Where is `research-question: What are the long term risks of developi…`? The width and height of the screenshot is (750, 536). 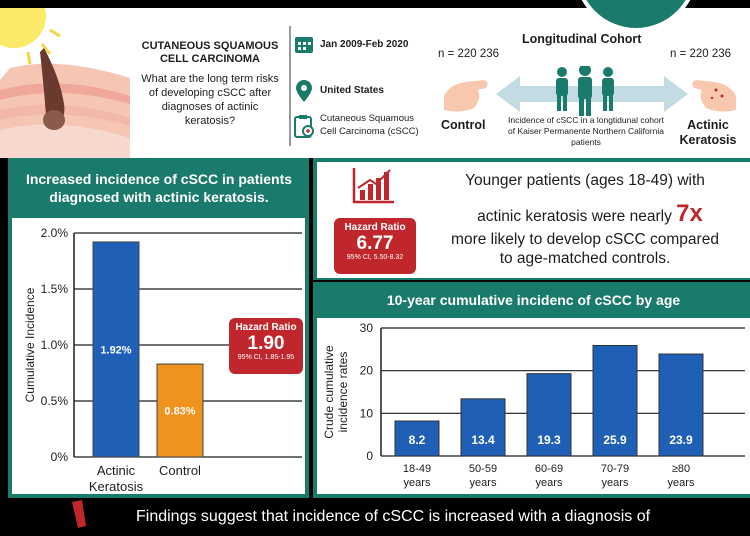 research-question: What are the long term risks of developi… is located at coordinates (210, 100).